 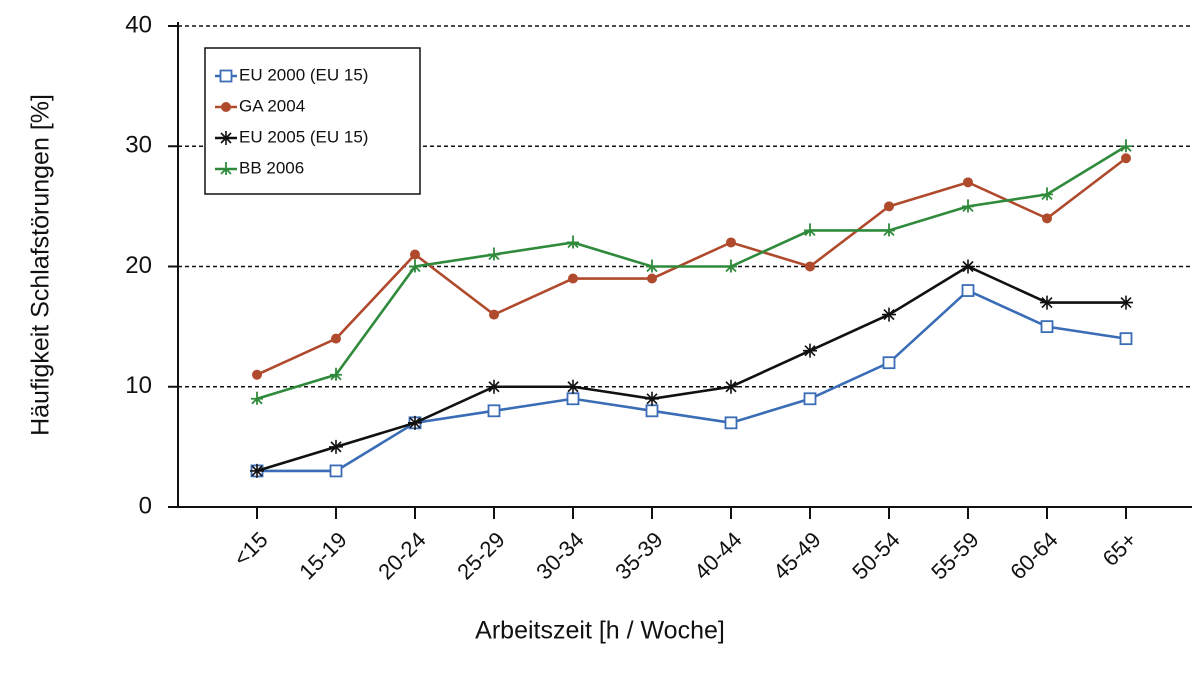 What do you see at coordinates (138, 145) in the screenshot?
I see `y-tick-label: 30` at bounding box center [138, 145].